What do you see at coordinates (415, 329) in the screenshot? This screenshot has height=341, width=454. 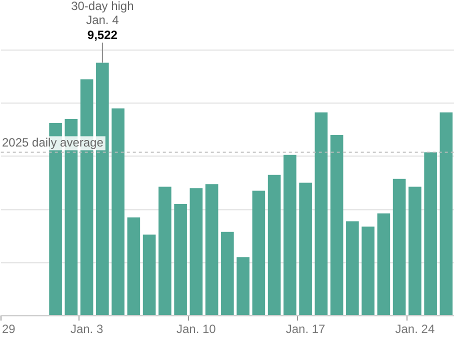 I see `x-tick-label: Jan. 24` at bounding box center [415, 329].